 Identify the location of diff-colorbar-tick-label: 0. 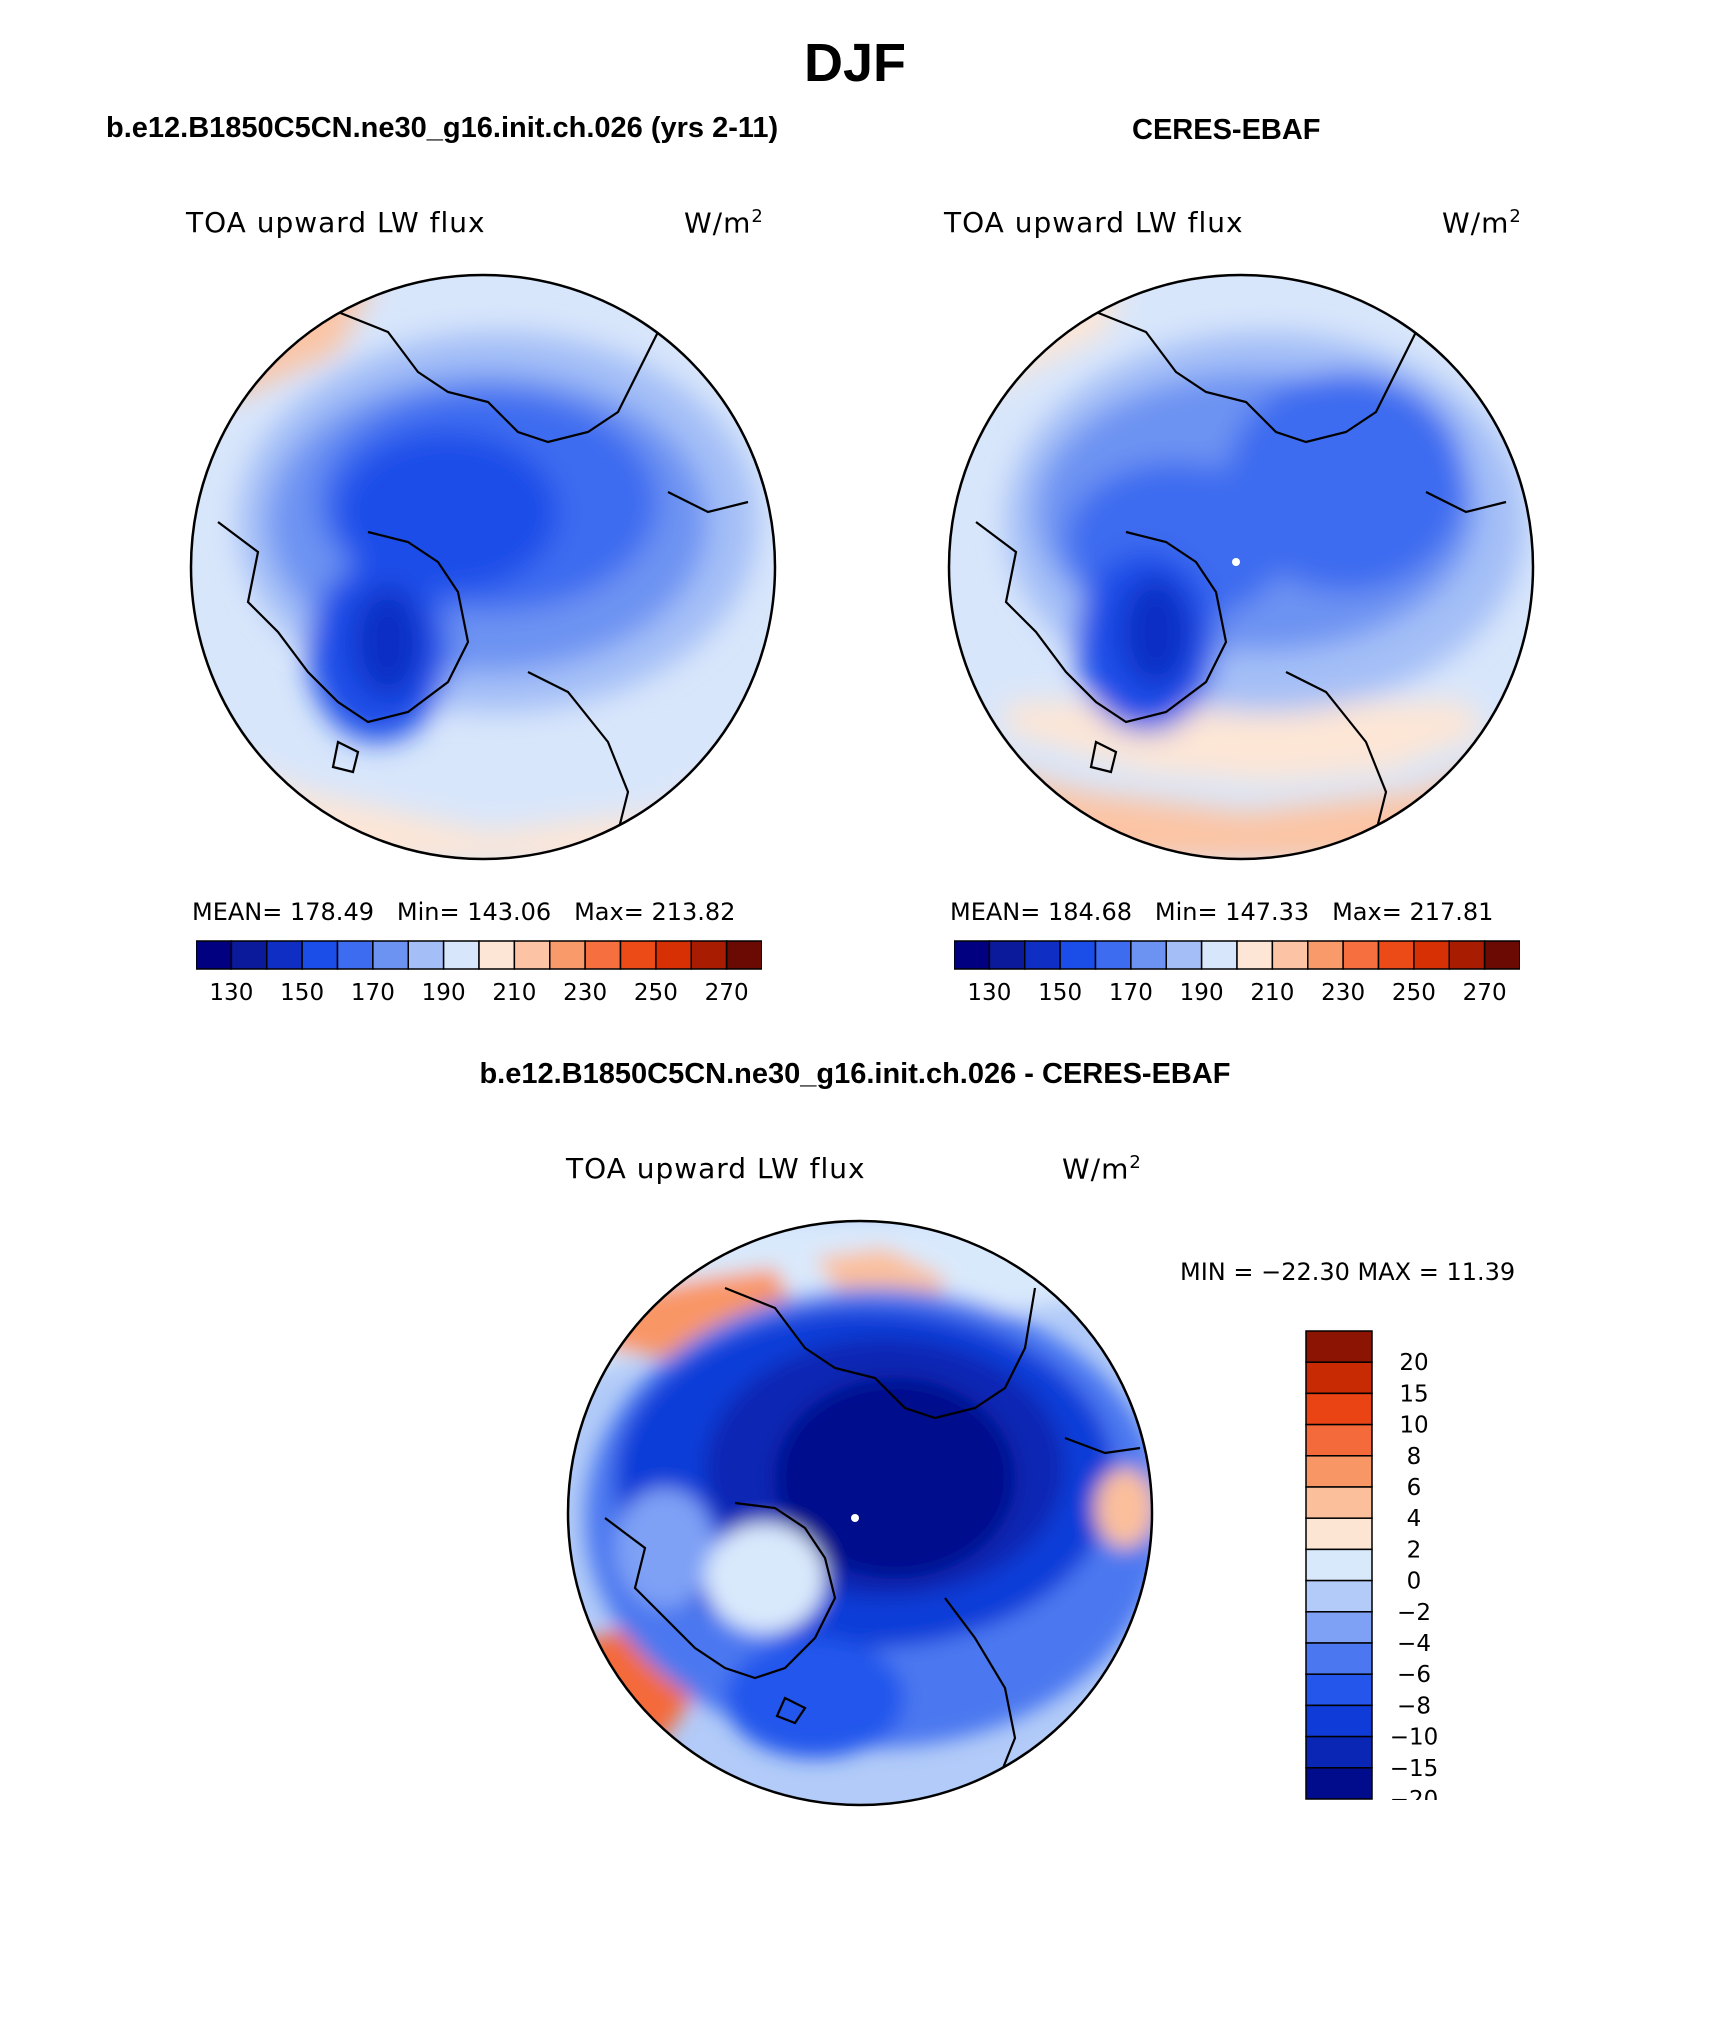
(1414, 1582).